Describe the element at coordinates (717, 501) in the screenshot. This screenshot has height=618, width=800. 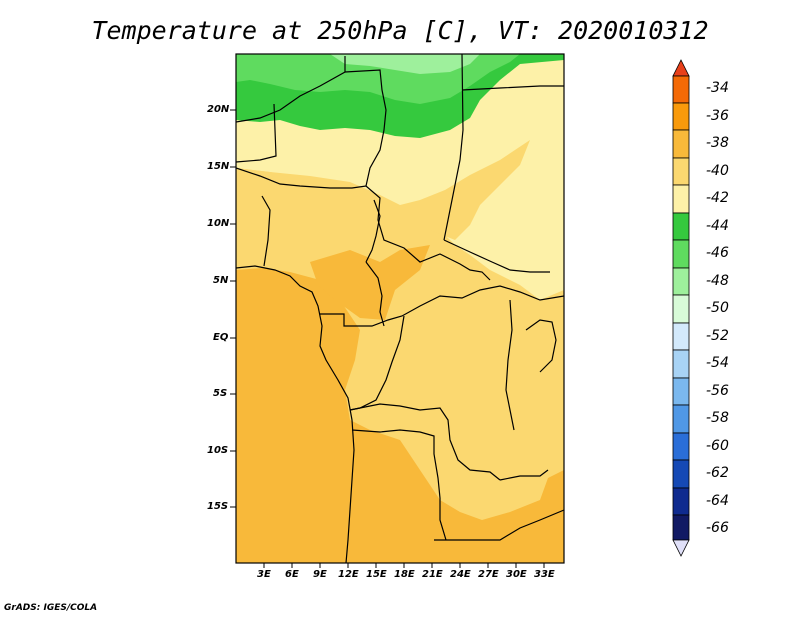
I see `colorbar-label: -64` at that location.